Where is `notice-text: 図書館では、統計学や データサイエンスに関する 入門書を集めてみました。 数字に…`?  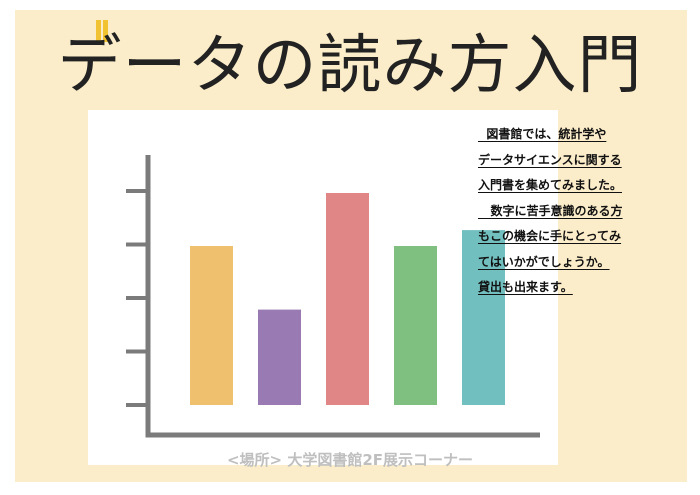 notice-text: 図書館では、統計学や データサイエンスに関する 入門書を集めてみました。 数字に… is located at coordinates (578, 211).